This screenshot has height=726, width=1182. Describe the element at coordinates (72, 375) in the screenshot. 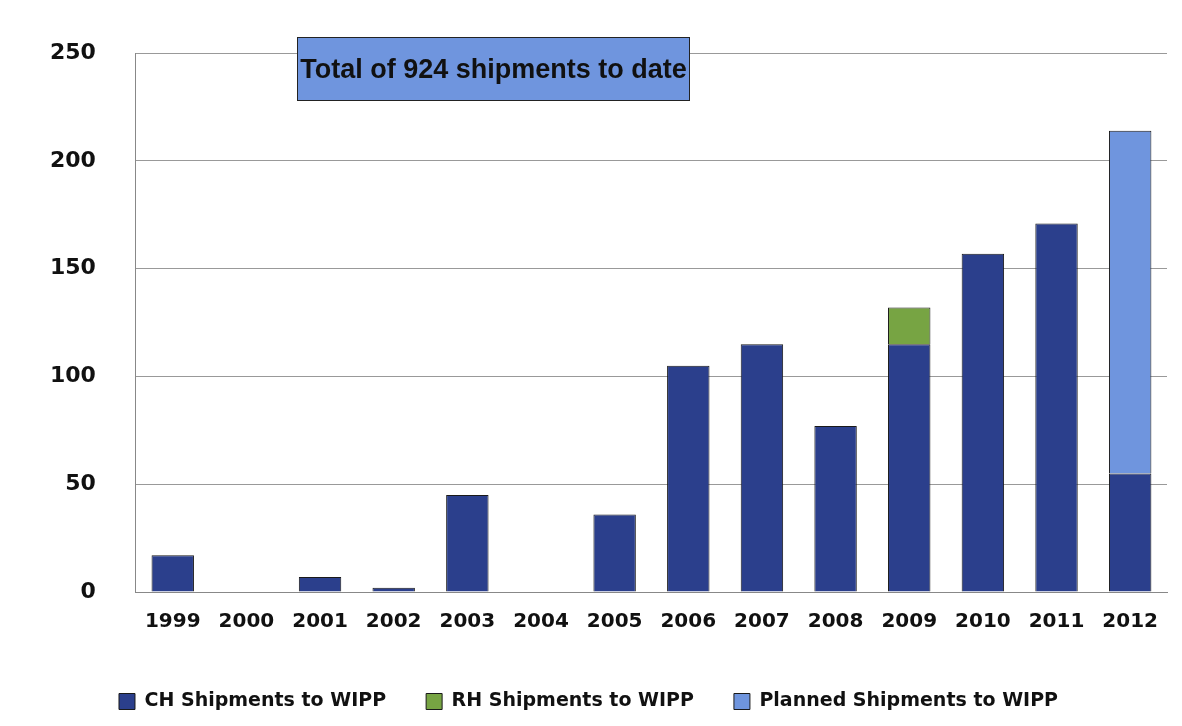

I see `y-tick-label: 100` at that location.